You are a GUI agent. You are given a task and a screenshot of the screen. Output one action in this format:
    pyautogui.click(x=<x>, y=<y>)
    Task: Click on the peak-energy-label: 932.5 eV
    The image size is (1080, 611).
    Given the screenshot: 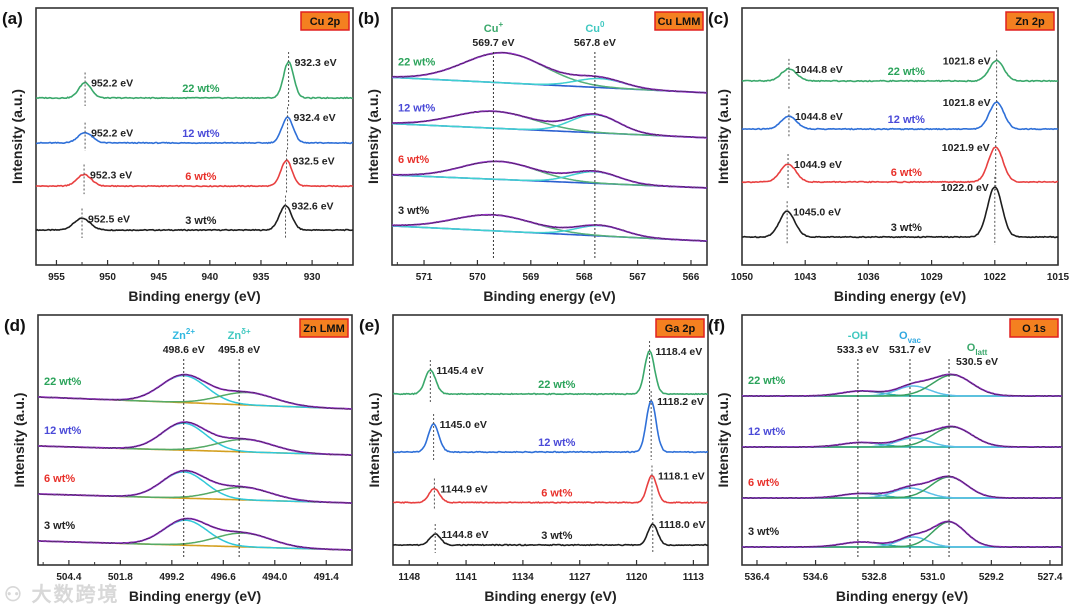 What is the action you would take?
    pyautogui.click(x=314, y=161)
    